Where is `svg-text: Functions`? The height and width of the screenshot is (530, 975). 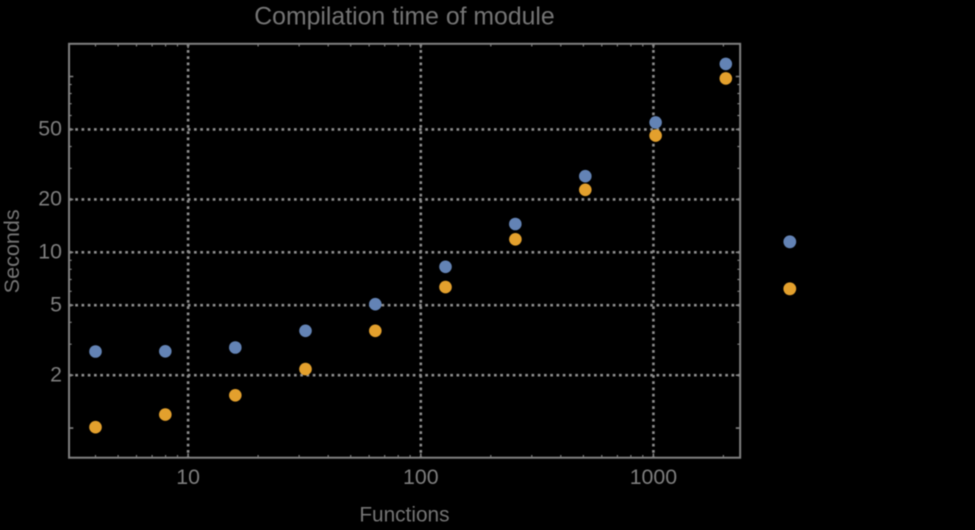 svg-text: Functions is located at coordinates (404, 515).